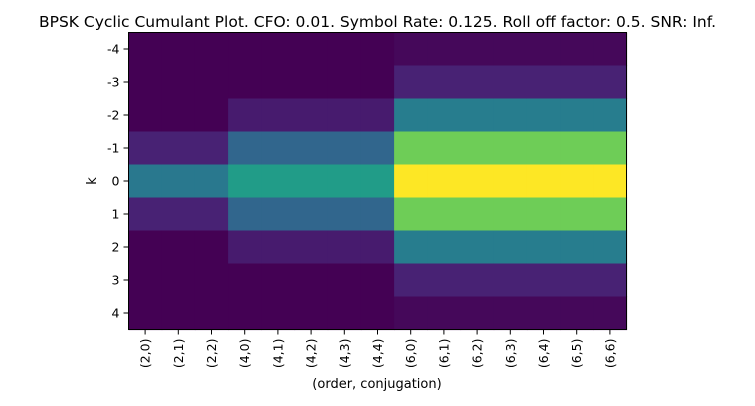  I want to click on x-tick-label: (2,1), so click(178, 354).